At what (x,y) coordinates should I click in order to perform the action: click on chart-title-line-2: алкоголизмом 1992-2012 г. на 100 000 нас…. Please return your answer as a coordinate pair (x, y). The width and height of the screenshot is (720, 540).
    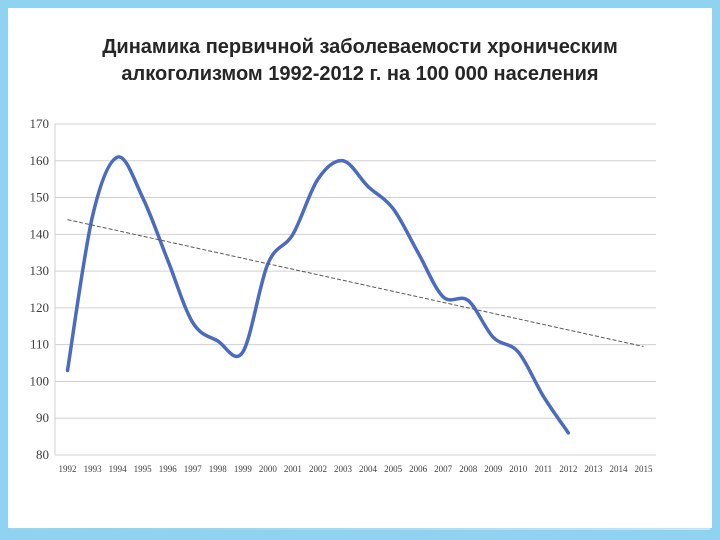
    Looking at the image, I should click on (360, 74).